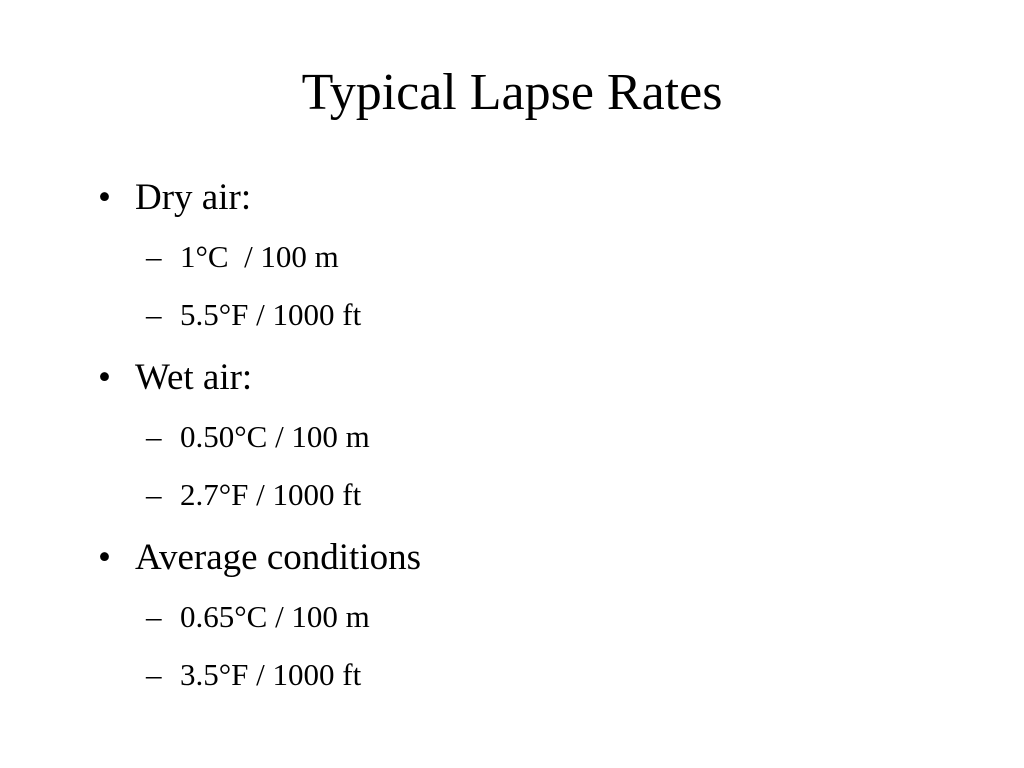 Image resolution: width=1024 pixels, height=768 pixels. Describe the element at coordinates (194, 377) in the screenshot. I see `bullet-text: Wet air:` at that location.